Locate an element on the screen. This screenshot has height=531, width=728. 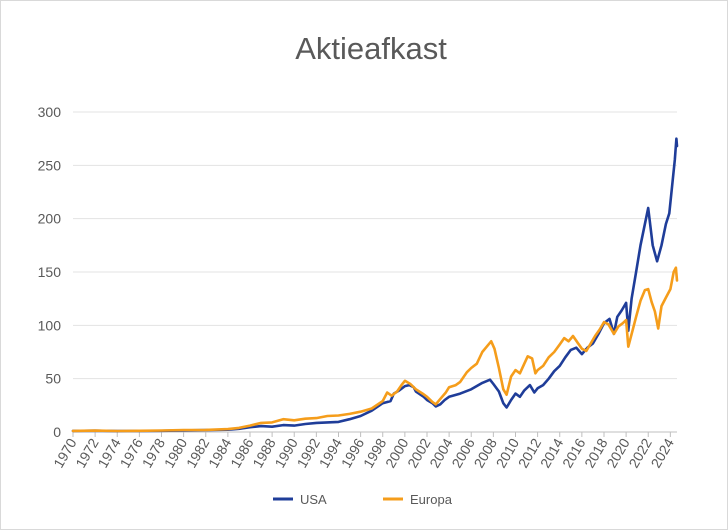
y-tick-label: 300 is located at coordinates (50, 112).